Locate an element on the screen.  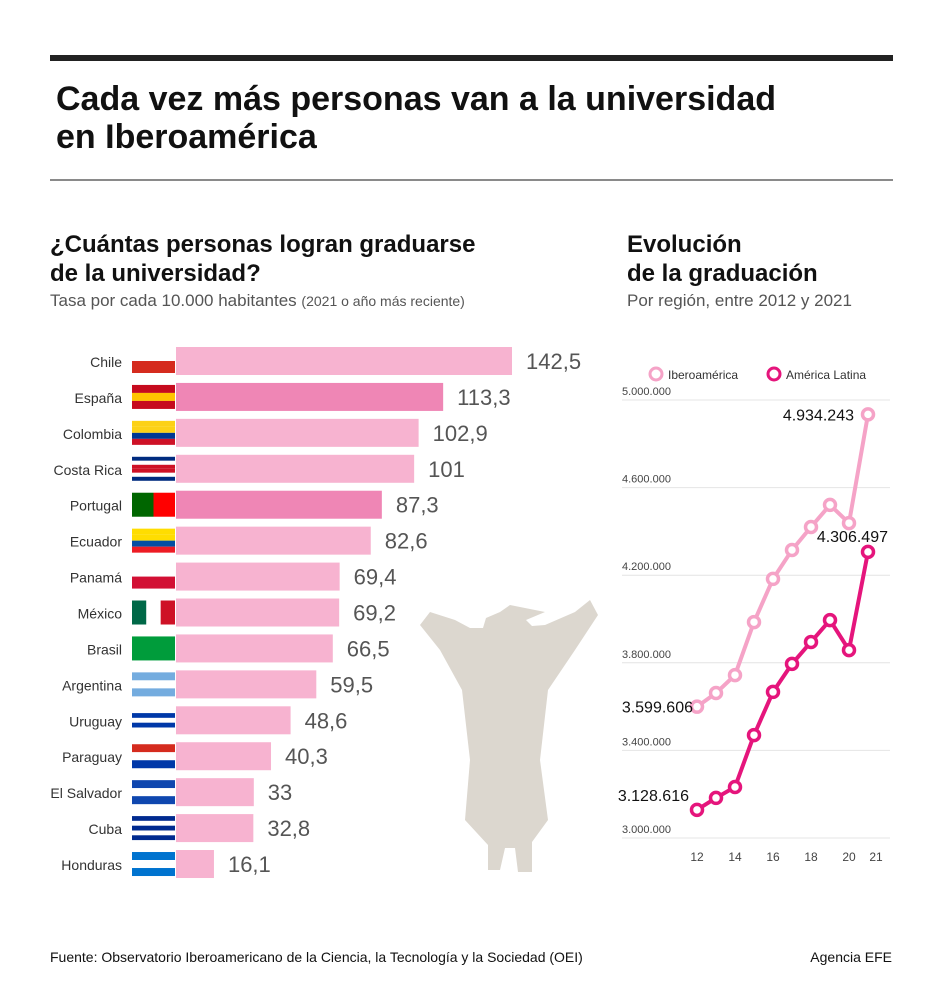
x-tick-label: 14 is located at coordinates (735, 857).